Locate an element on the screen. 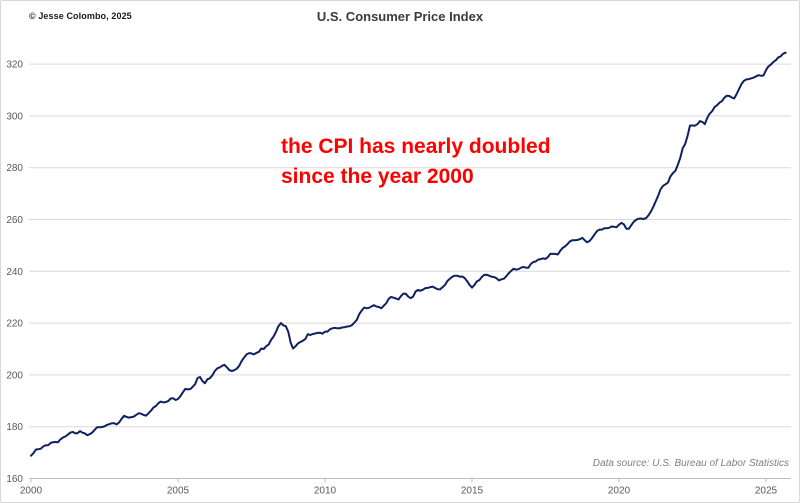  chart-copyright: © Jesse Colombo, 2025 is located at coordinates (80, 16).